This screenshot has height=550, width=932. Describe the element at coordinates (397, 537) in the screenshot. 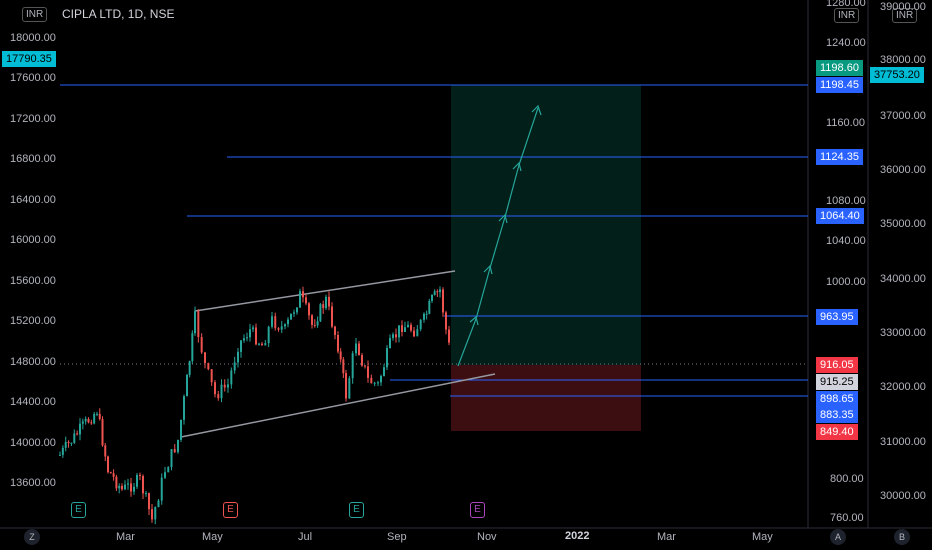

I see `time-axis-label: Sep` at that location.